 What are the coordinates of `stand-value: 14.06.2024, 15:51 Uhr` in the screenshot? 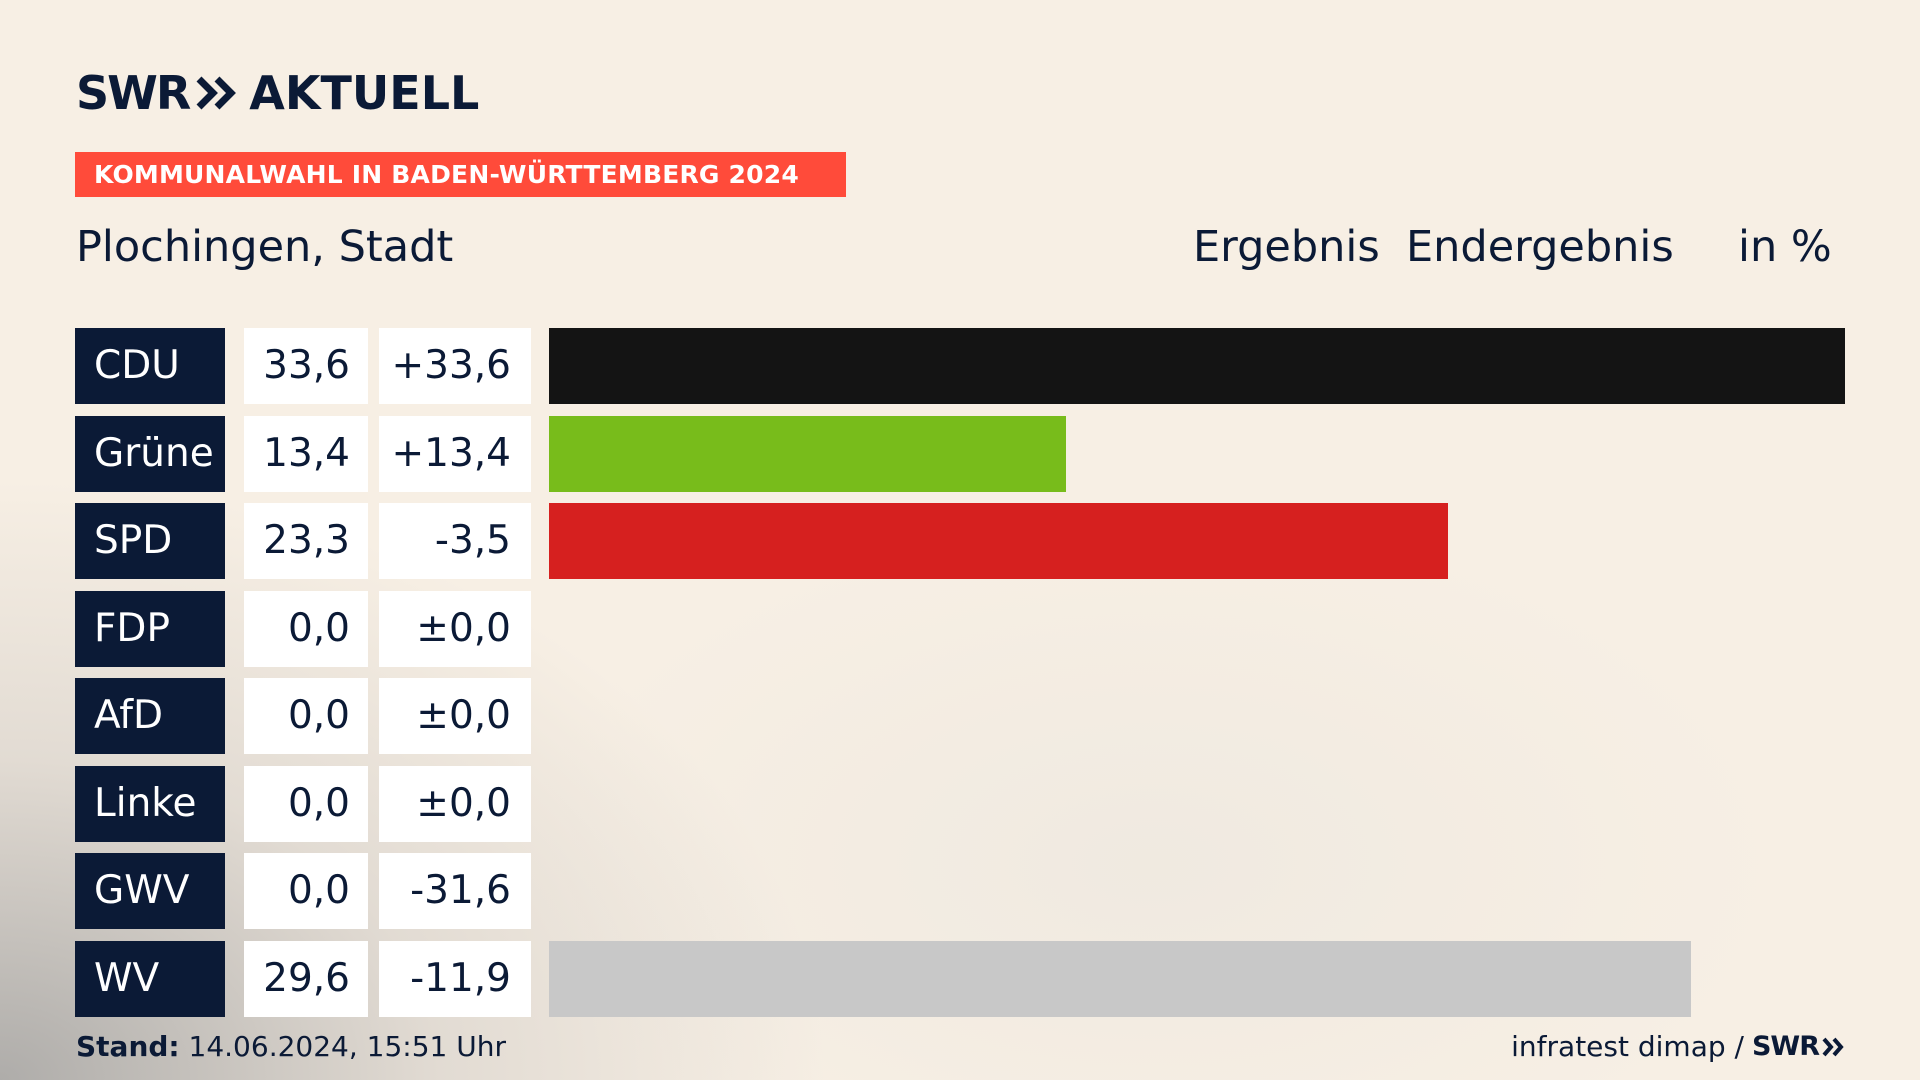 It's located at (347, 1046).